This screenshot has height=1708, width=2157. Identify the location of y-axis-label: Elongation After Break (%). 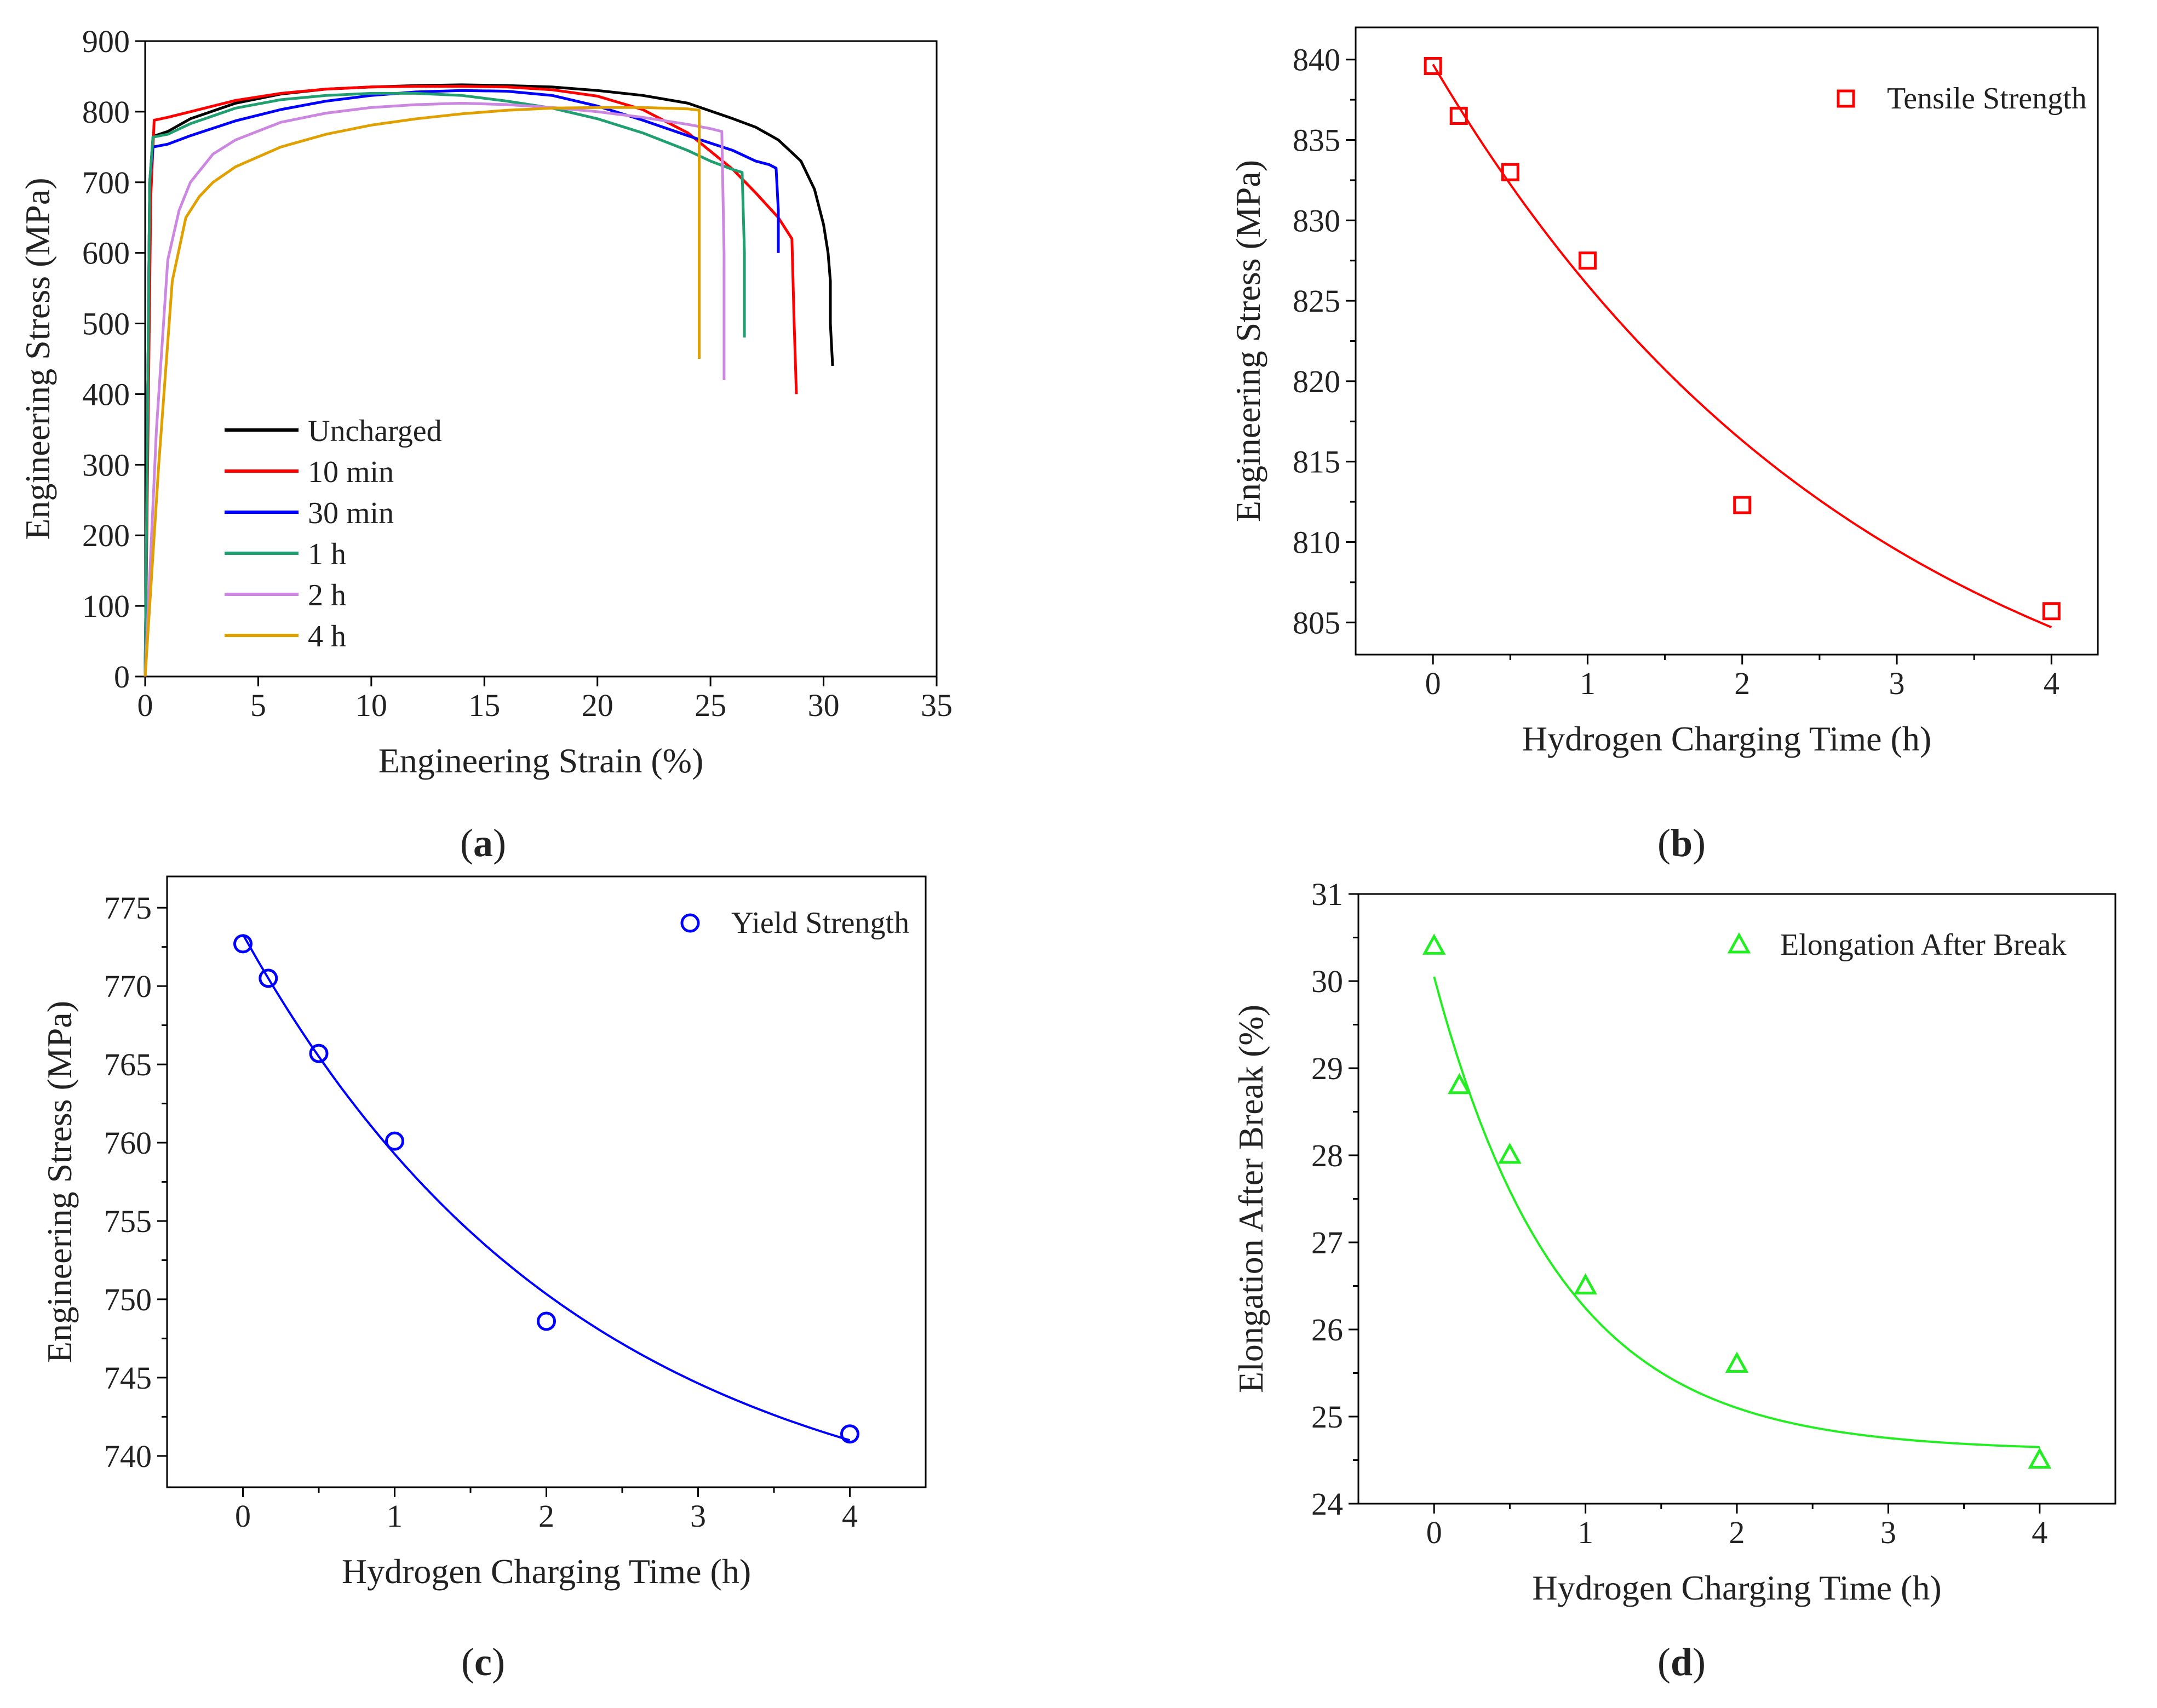
(1250, 1199).